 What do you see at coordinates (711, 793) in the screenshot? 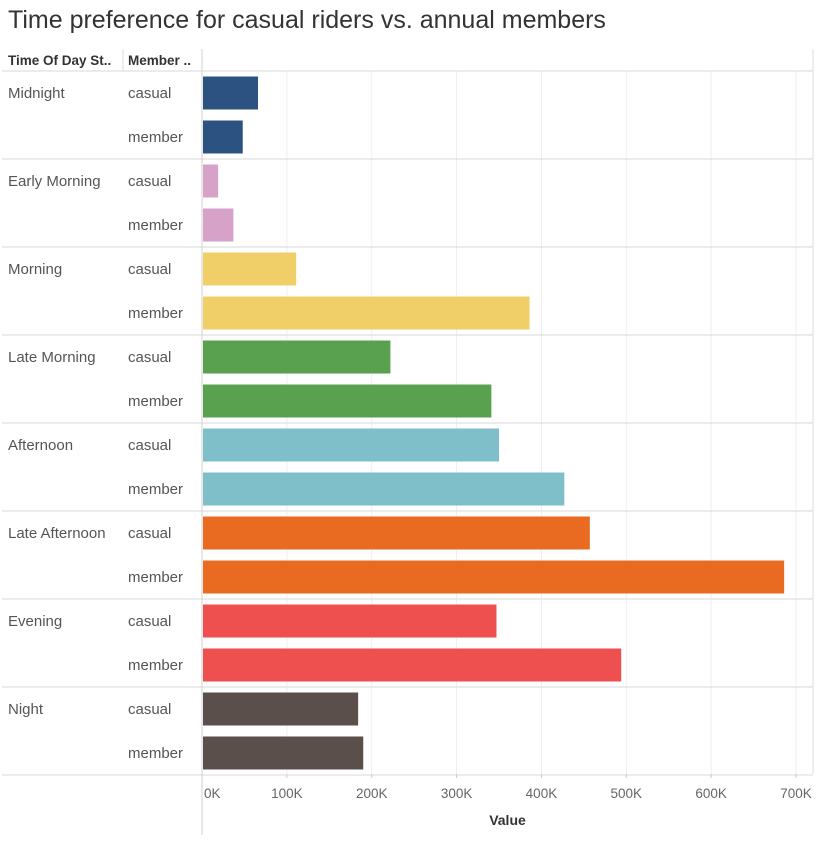
I see `x-tick-label: 600K` at bounding box center [711, 793].